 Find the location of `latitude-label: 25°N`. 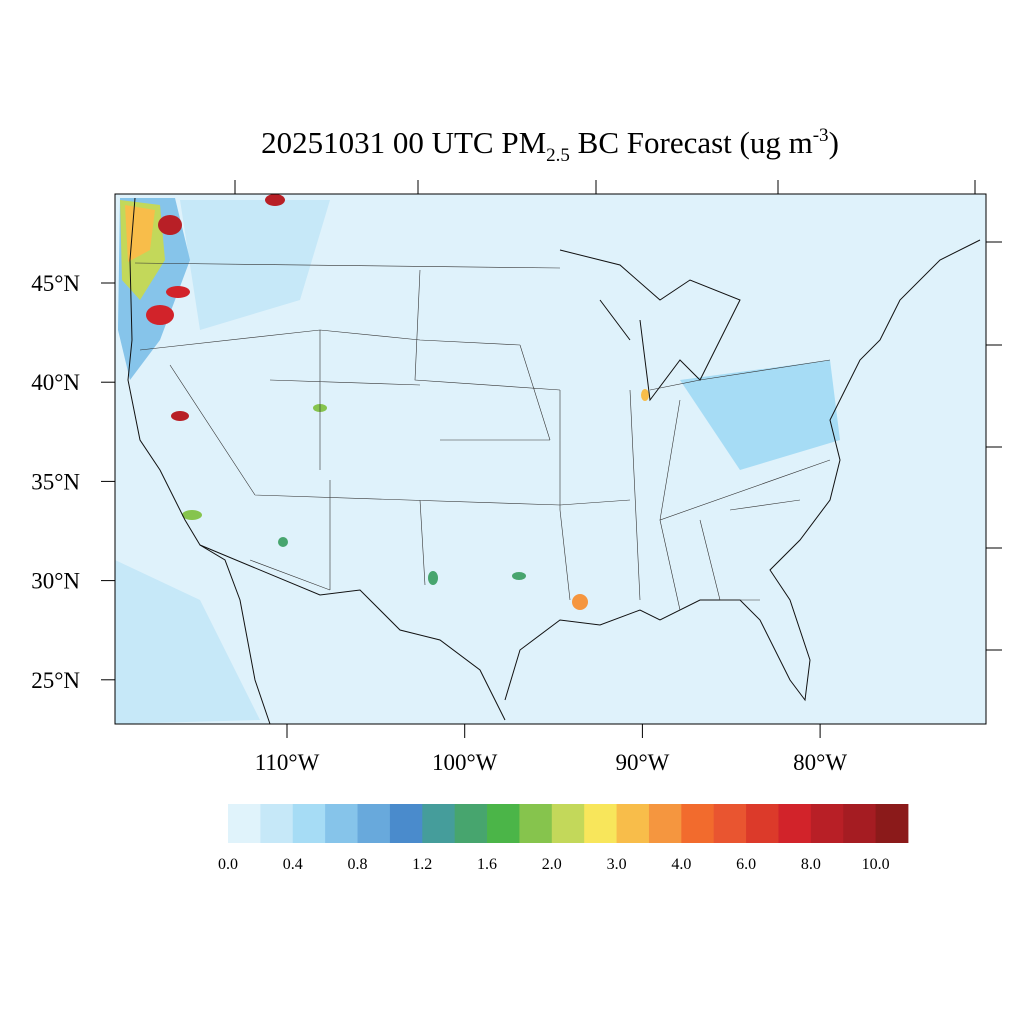

latitude-label: 25°N is located at coordinates (55, 680).